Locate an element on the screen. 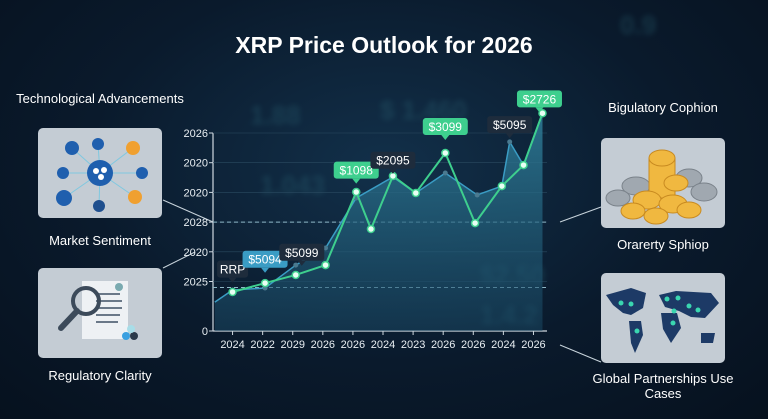 This screenshot has height=419, width=768. annotation-label: $1098 is located at coordinates (357, 171).